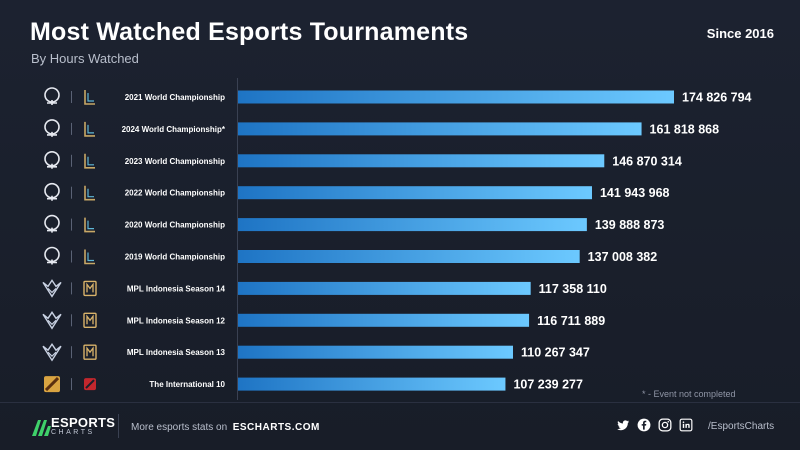 The width and height of the screenshot is (800, 450). I want to click on category-label: The International 10, so click(187, 384).